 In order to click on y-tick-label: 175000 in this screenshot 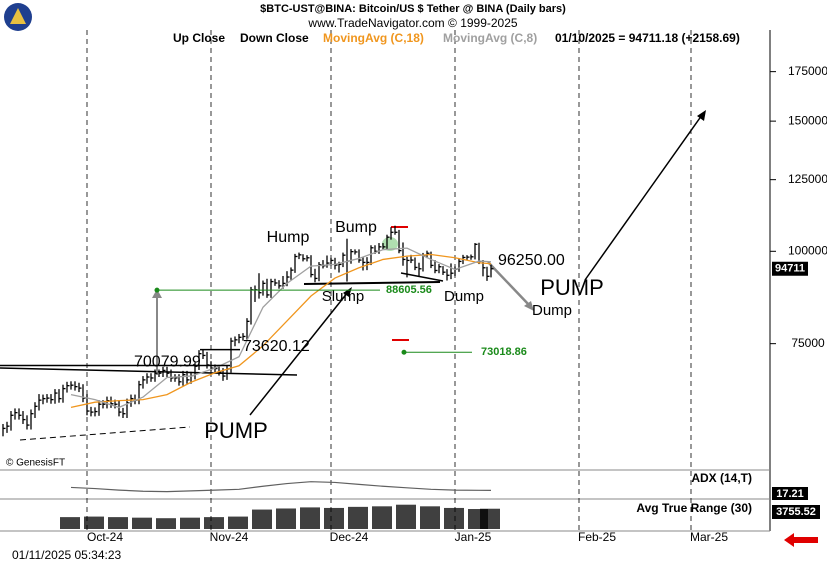, I will do `click(807, 71)`.